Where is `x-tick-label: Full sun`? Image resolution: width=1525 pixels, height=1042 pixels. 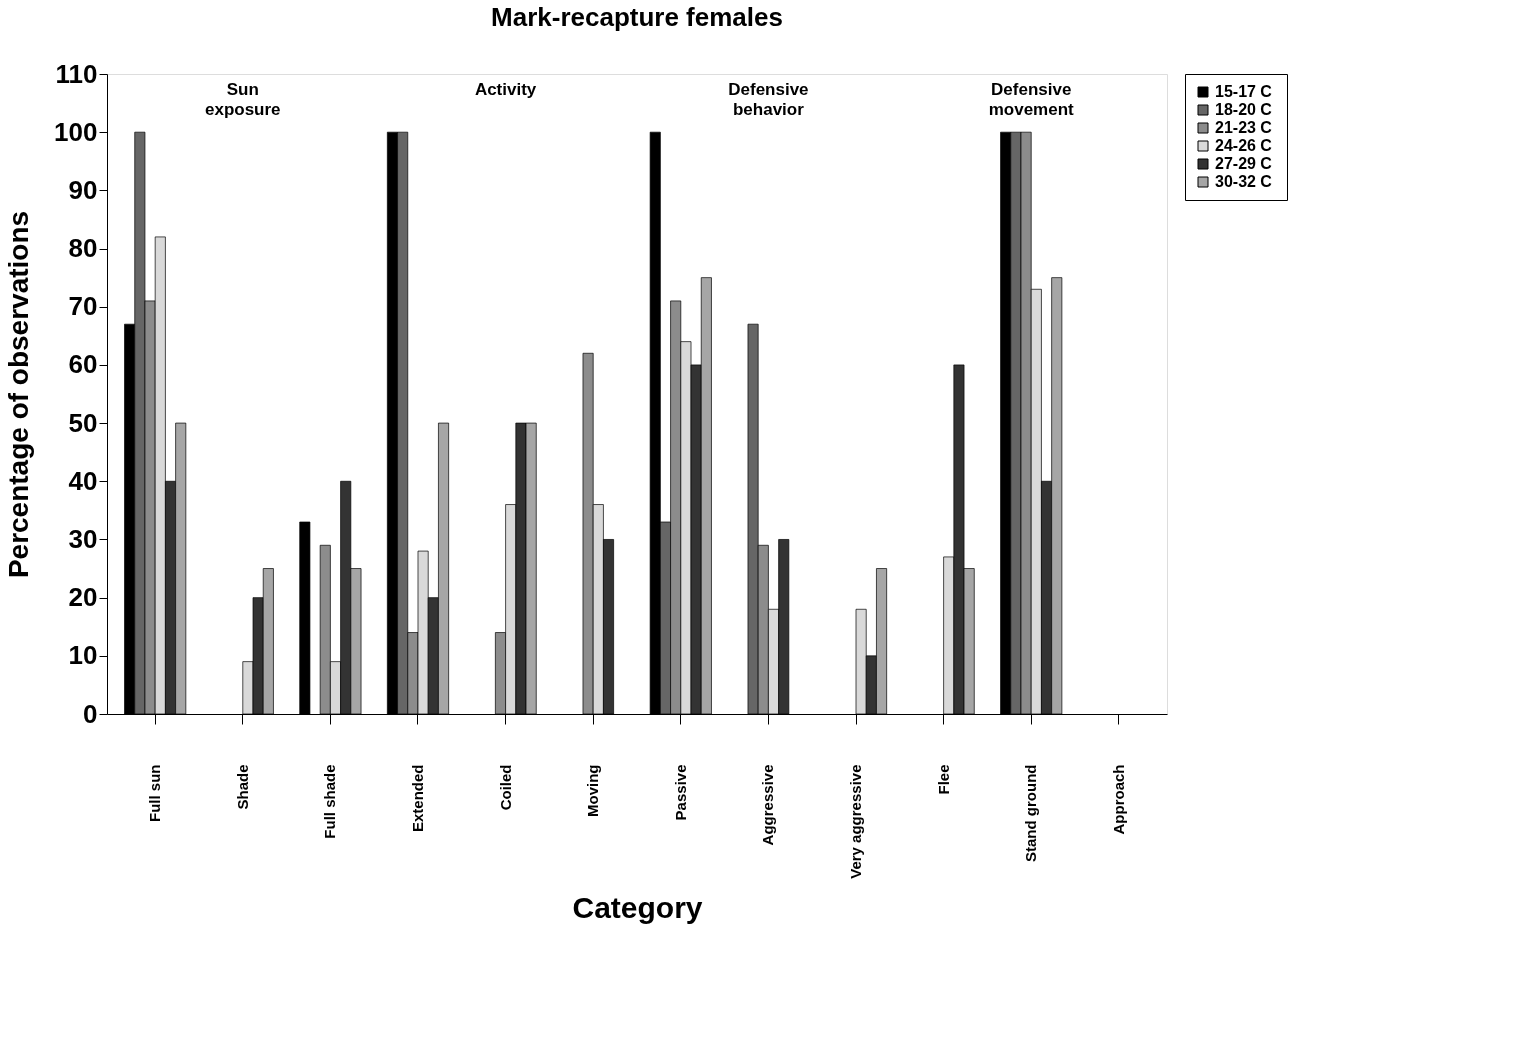
x-tick-label: Full sun is located at coordinates (155, 793).